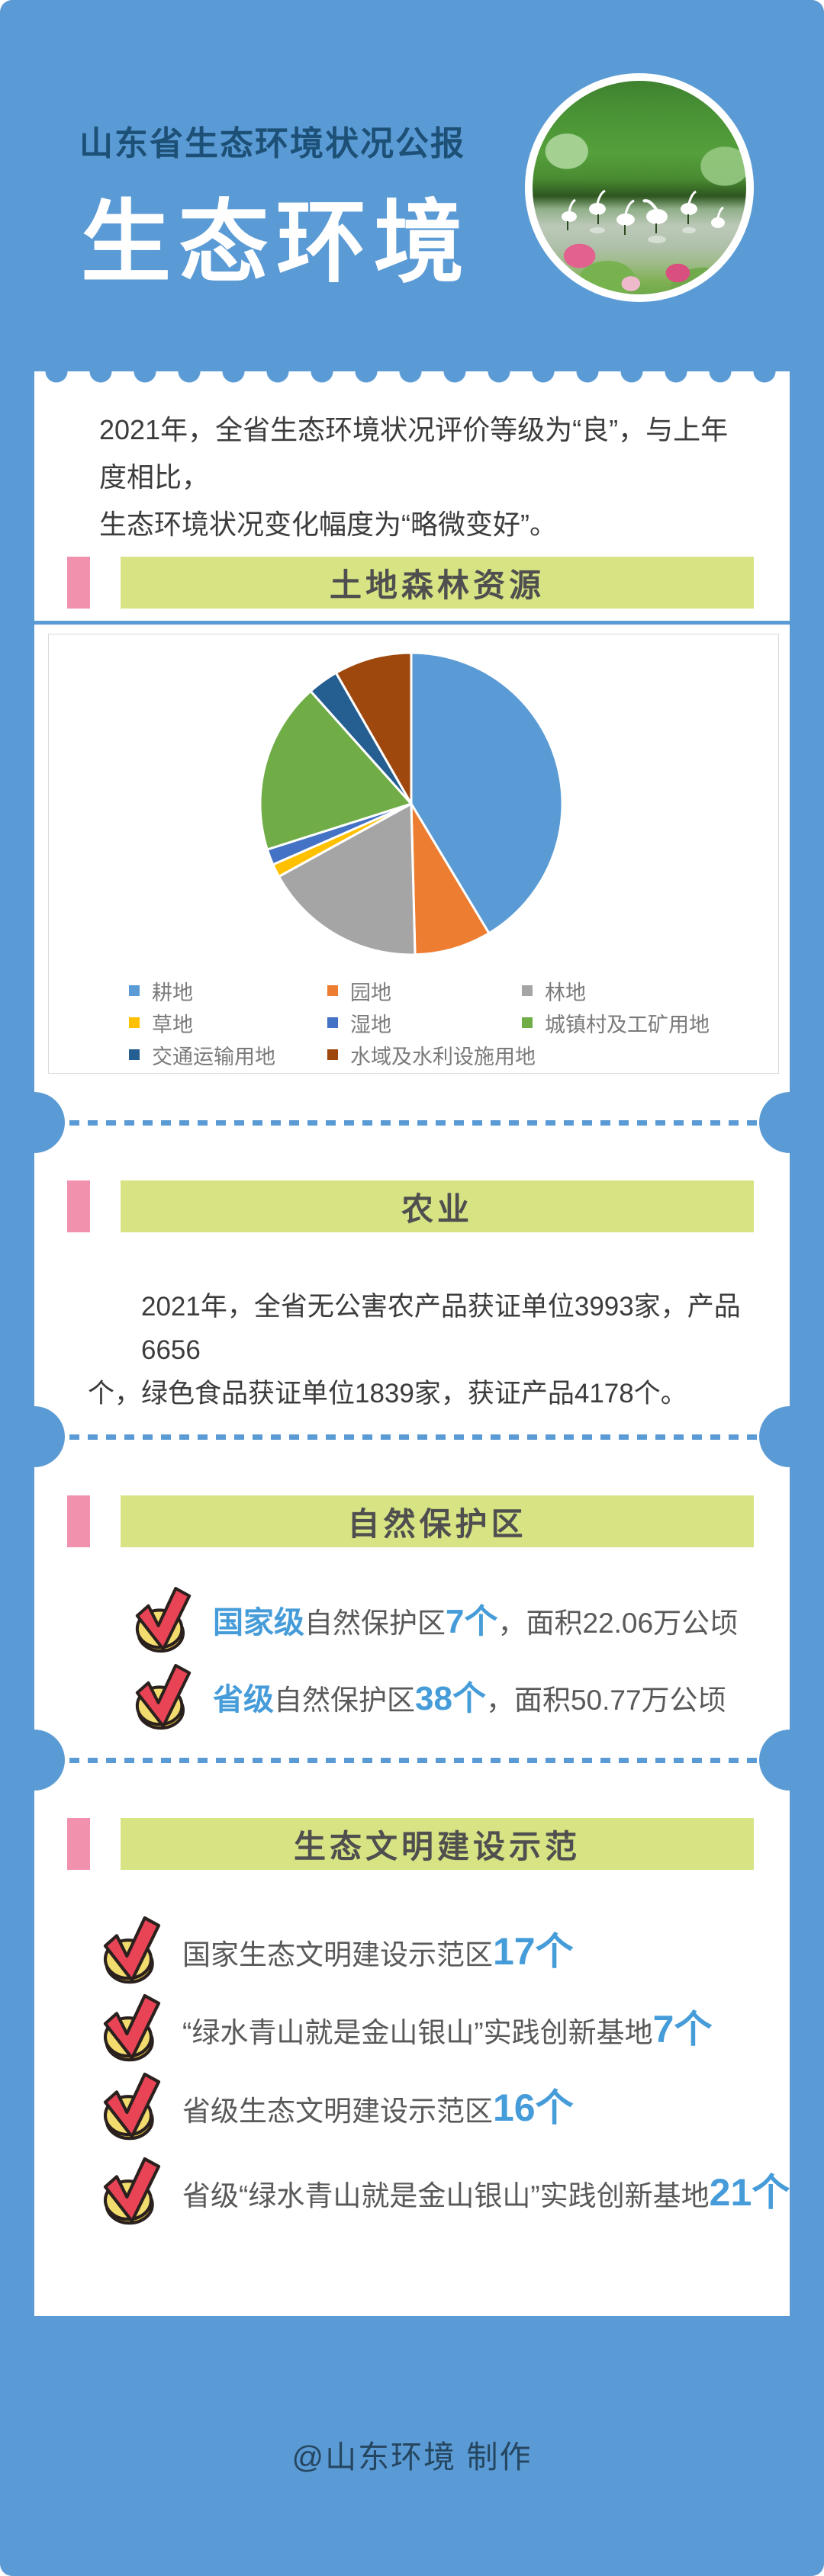 Image resolution: width=824 pixels, height=2576 pixels. I want to click on legend-item: 湿地, so click(424, 1022).